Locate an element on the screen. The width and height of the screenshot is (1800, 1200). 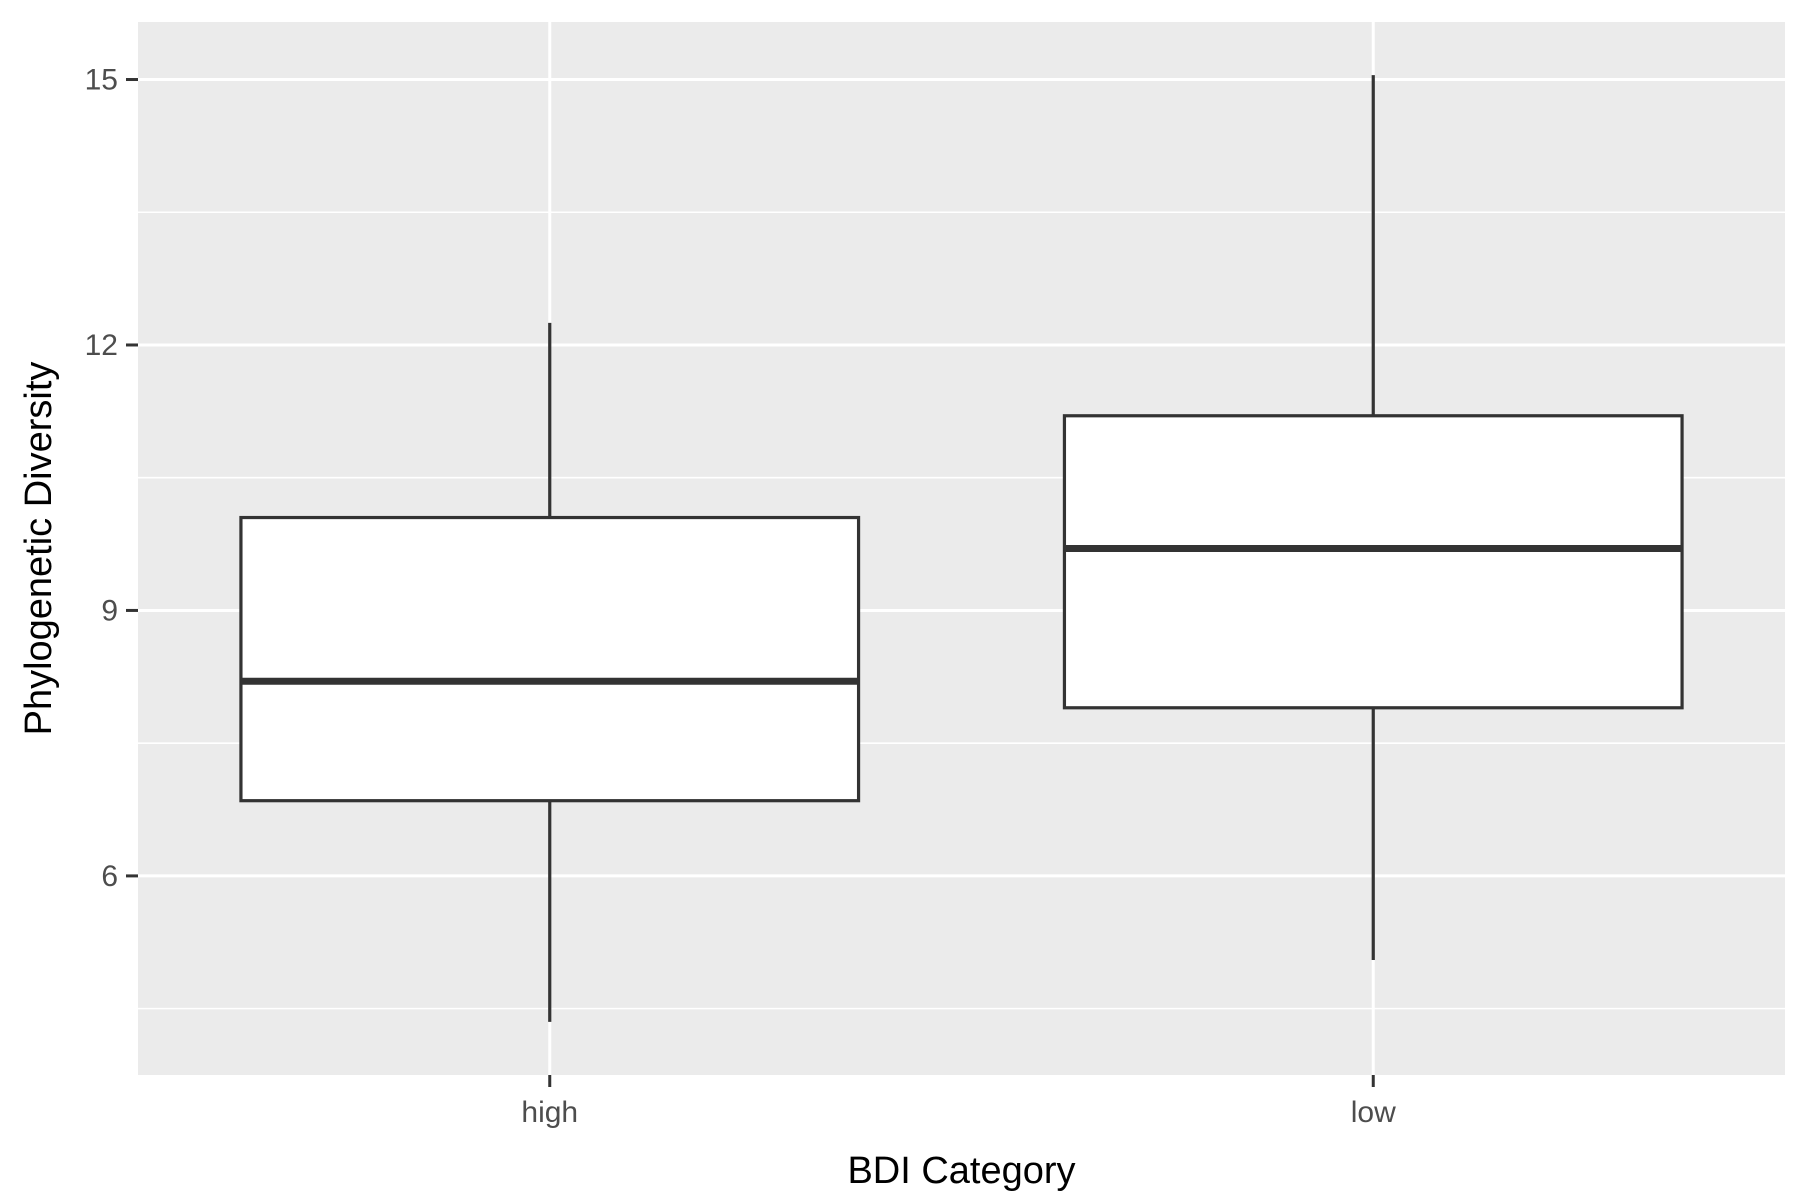
y-tick-label: 9 is located at coordinates (109, 610).